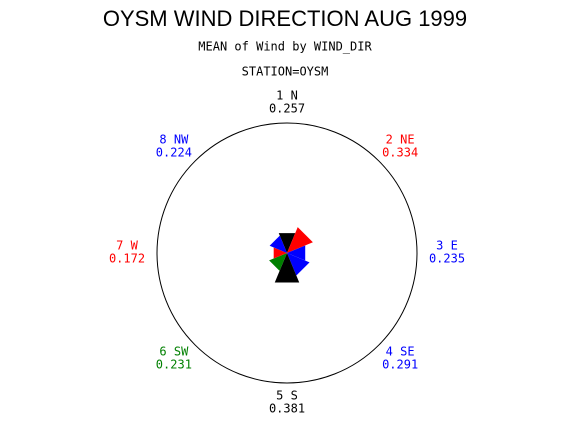  I want to click on value-label: 0.231, so click(174, 365).